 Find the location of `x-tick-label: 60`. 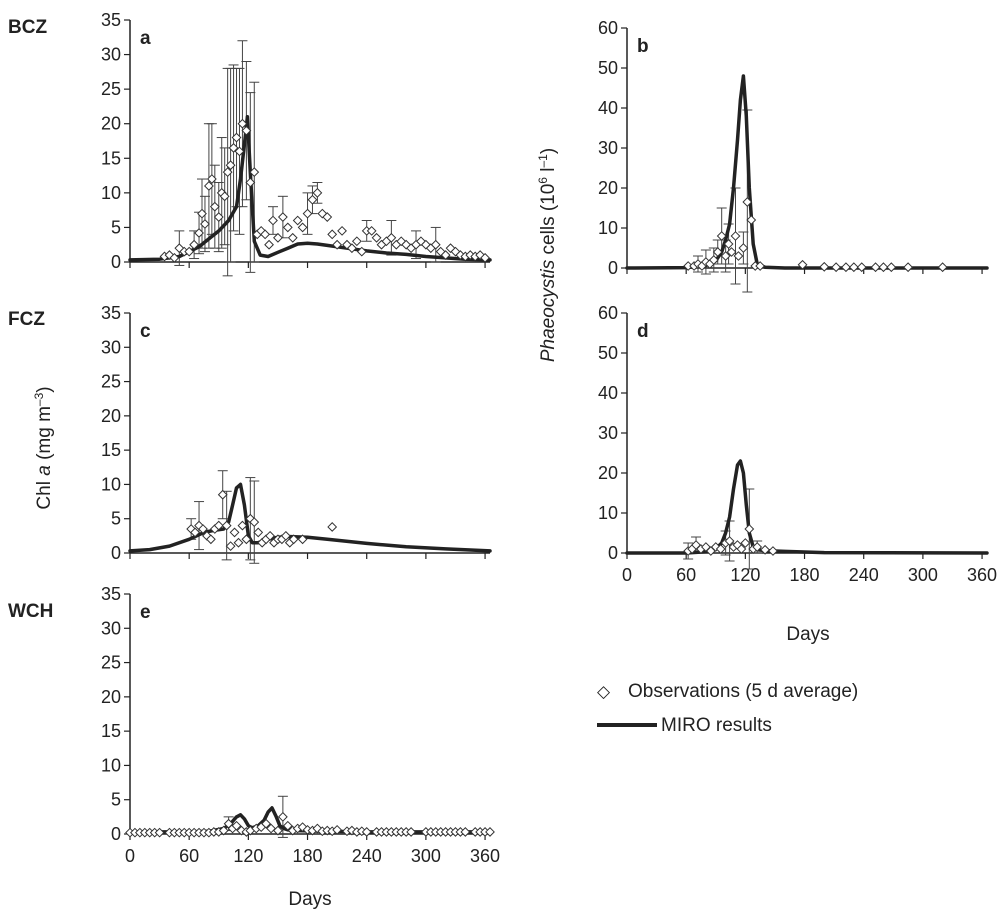

x-tick-label: 60 is located at coordinates (686, 575).